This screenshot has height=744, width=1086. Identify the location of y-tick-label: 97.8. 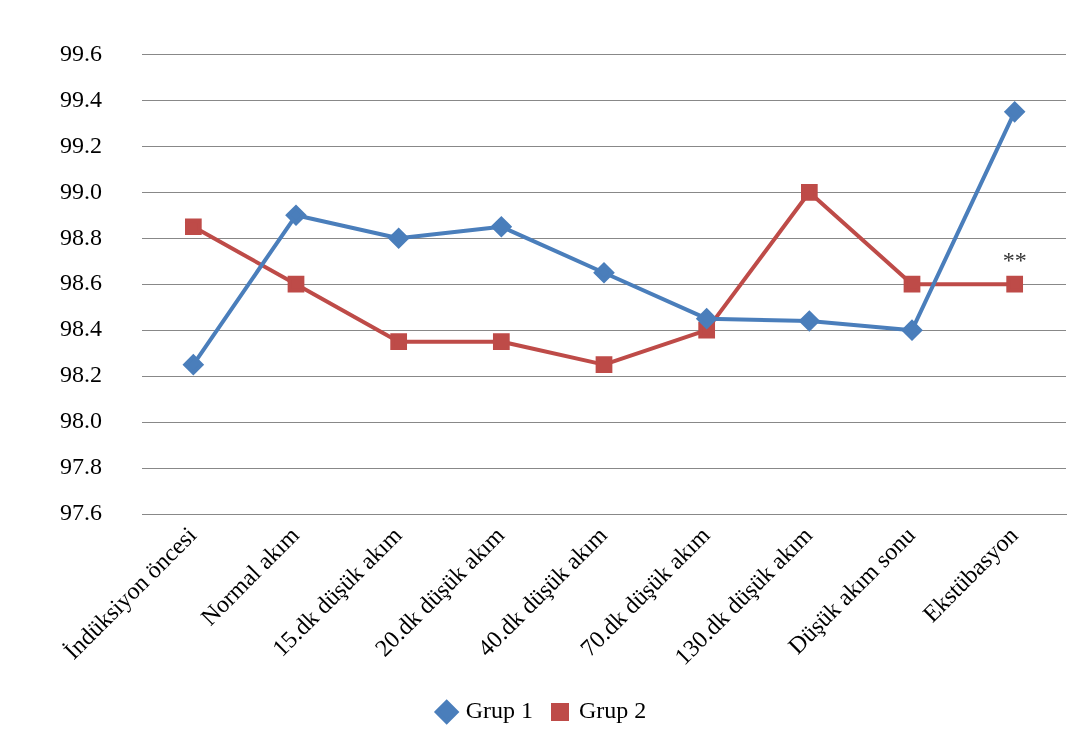
(81, 466).